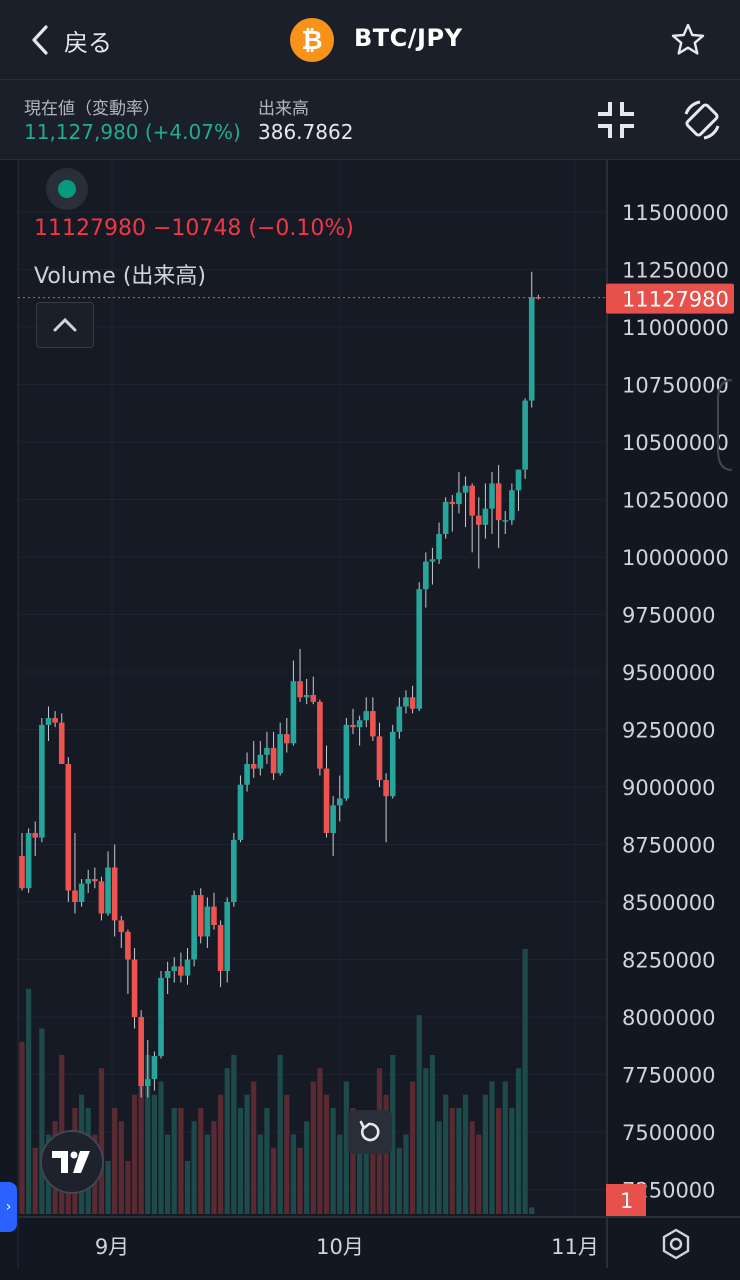 Image resolution: width=740 pixels, height=1280 pixels. Describe the element at coordinates (8, 1207) in the screenshot. I see `expand-left-panel-button: ›` at that location.